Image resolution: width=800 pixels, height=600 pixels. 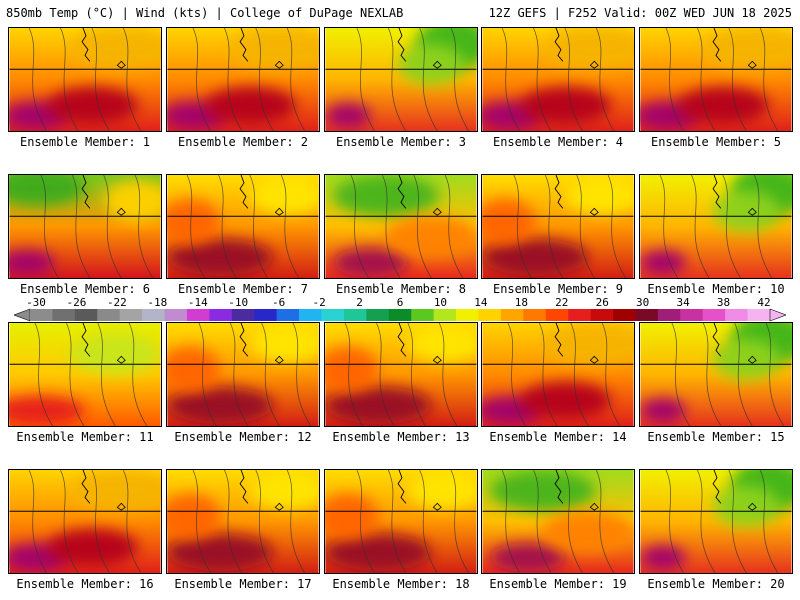 I want to click on colorbar-tick-label: 2, so click(x=359, y=302).